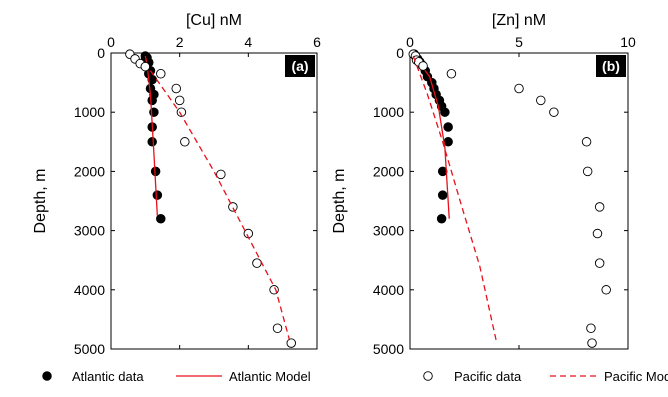 The height and width of the screenshot is (397, 668). I want to click on series-atlantic-model, so click(151, 135).